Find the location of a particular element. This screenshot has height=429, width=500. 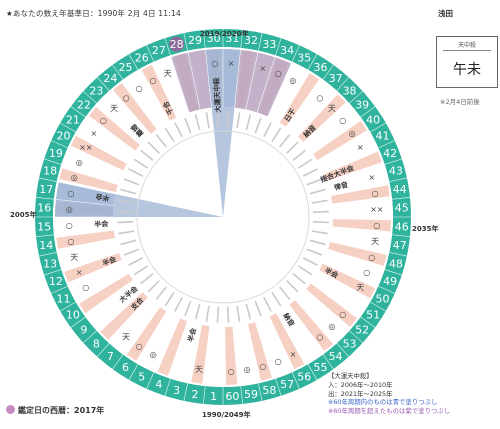

ring-number-38: 38 is located at coordinates (350, 90).